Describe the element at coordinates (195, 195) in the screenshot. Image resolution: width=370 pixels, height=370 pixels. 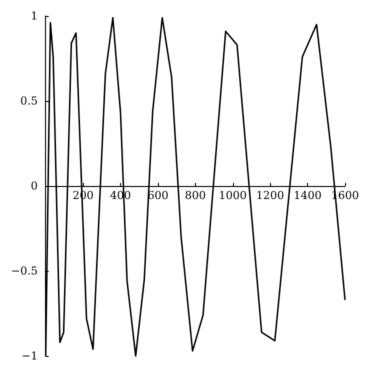
I see `x-tick-label: 800` at that location.